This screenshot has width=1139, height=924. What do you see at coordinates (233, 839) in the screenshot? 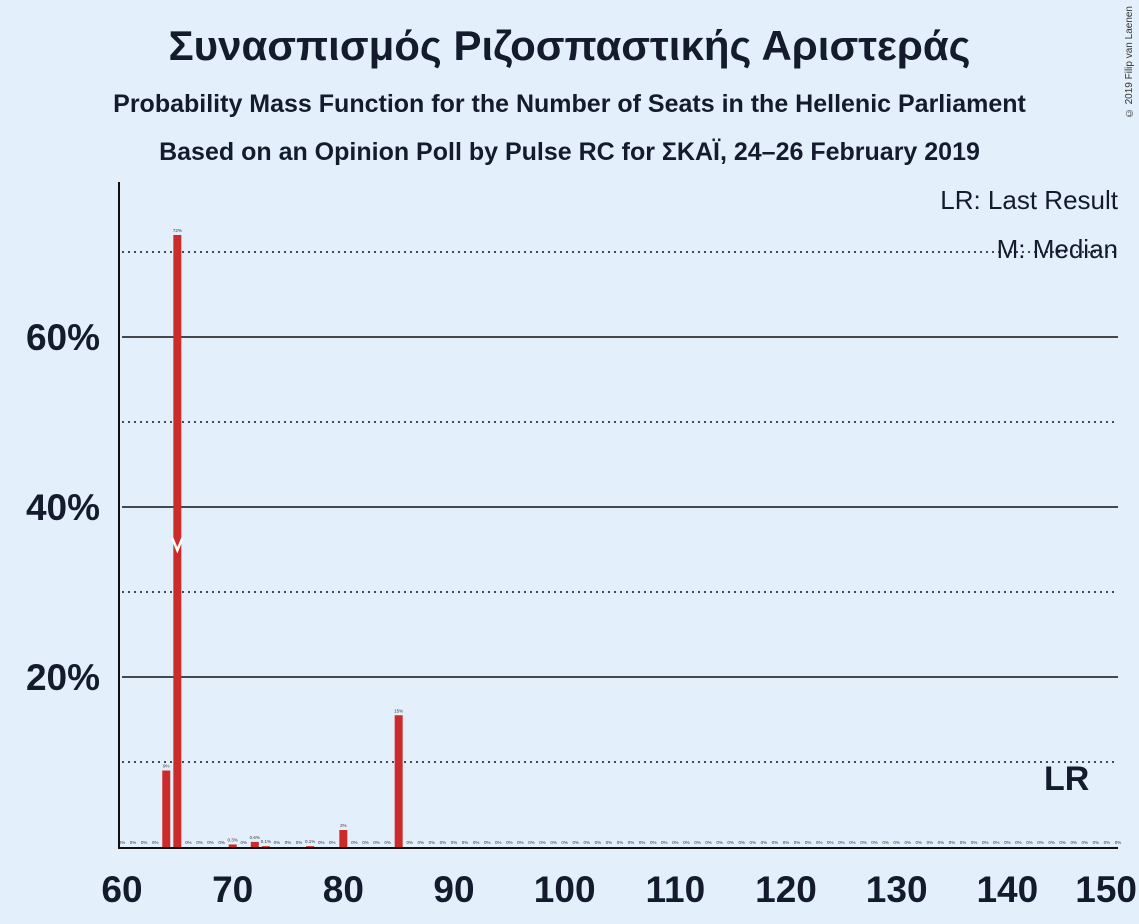
I see `bar-label-seat-70: 0.3%` at bounding box center [233, 839].